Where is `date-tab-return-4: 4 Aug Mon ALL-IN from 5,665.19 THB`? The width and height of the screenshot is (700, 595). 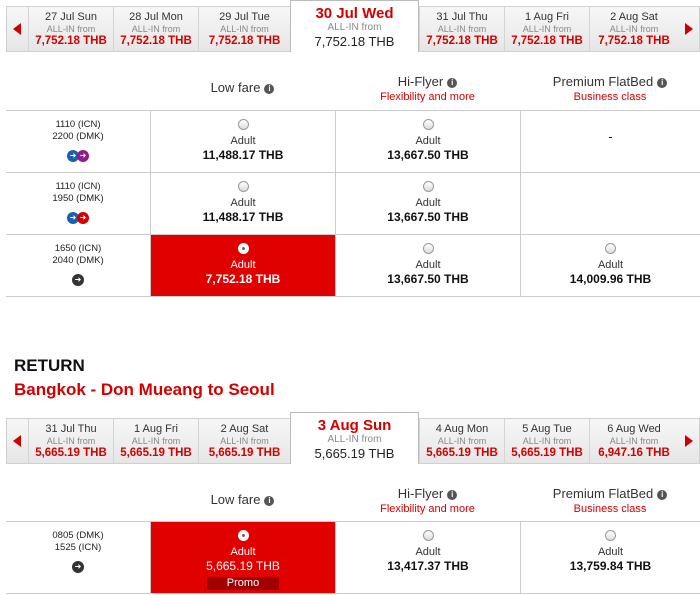 date-tab-return-4: 4 Aug Mon ALL-IN from 5,665.19 THB is located at coordinates (461, 441).